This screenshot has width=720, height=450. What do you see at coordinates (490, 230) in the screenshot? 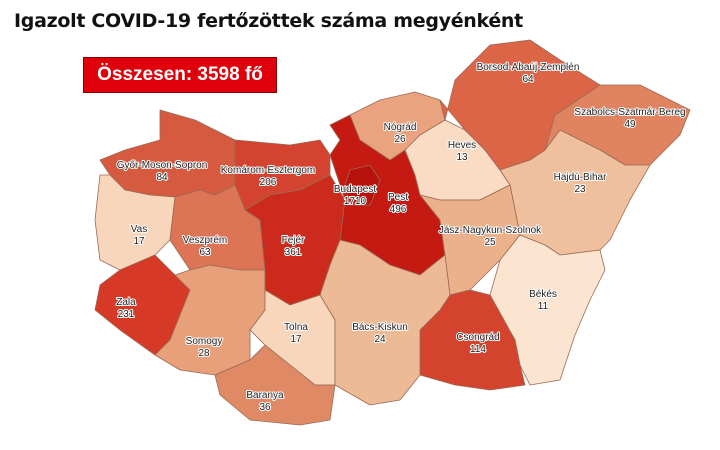
I see `county-name-jasz: Jász-Nagykun-Szolnok` at bounding box center [490, 230].